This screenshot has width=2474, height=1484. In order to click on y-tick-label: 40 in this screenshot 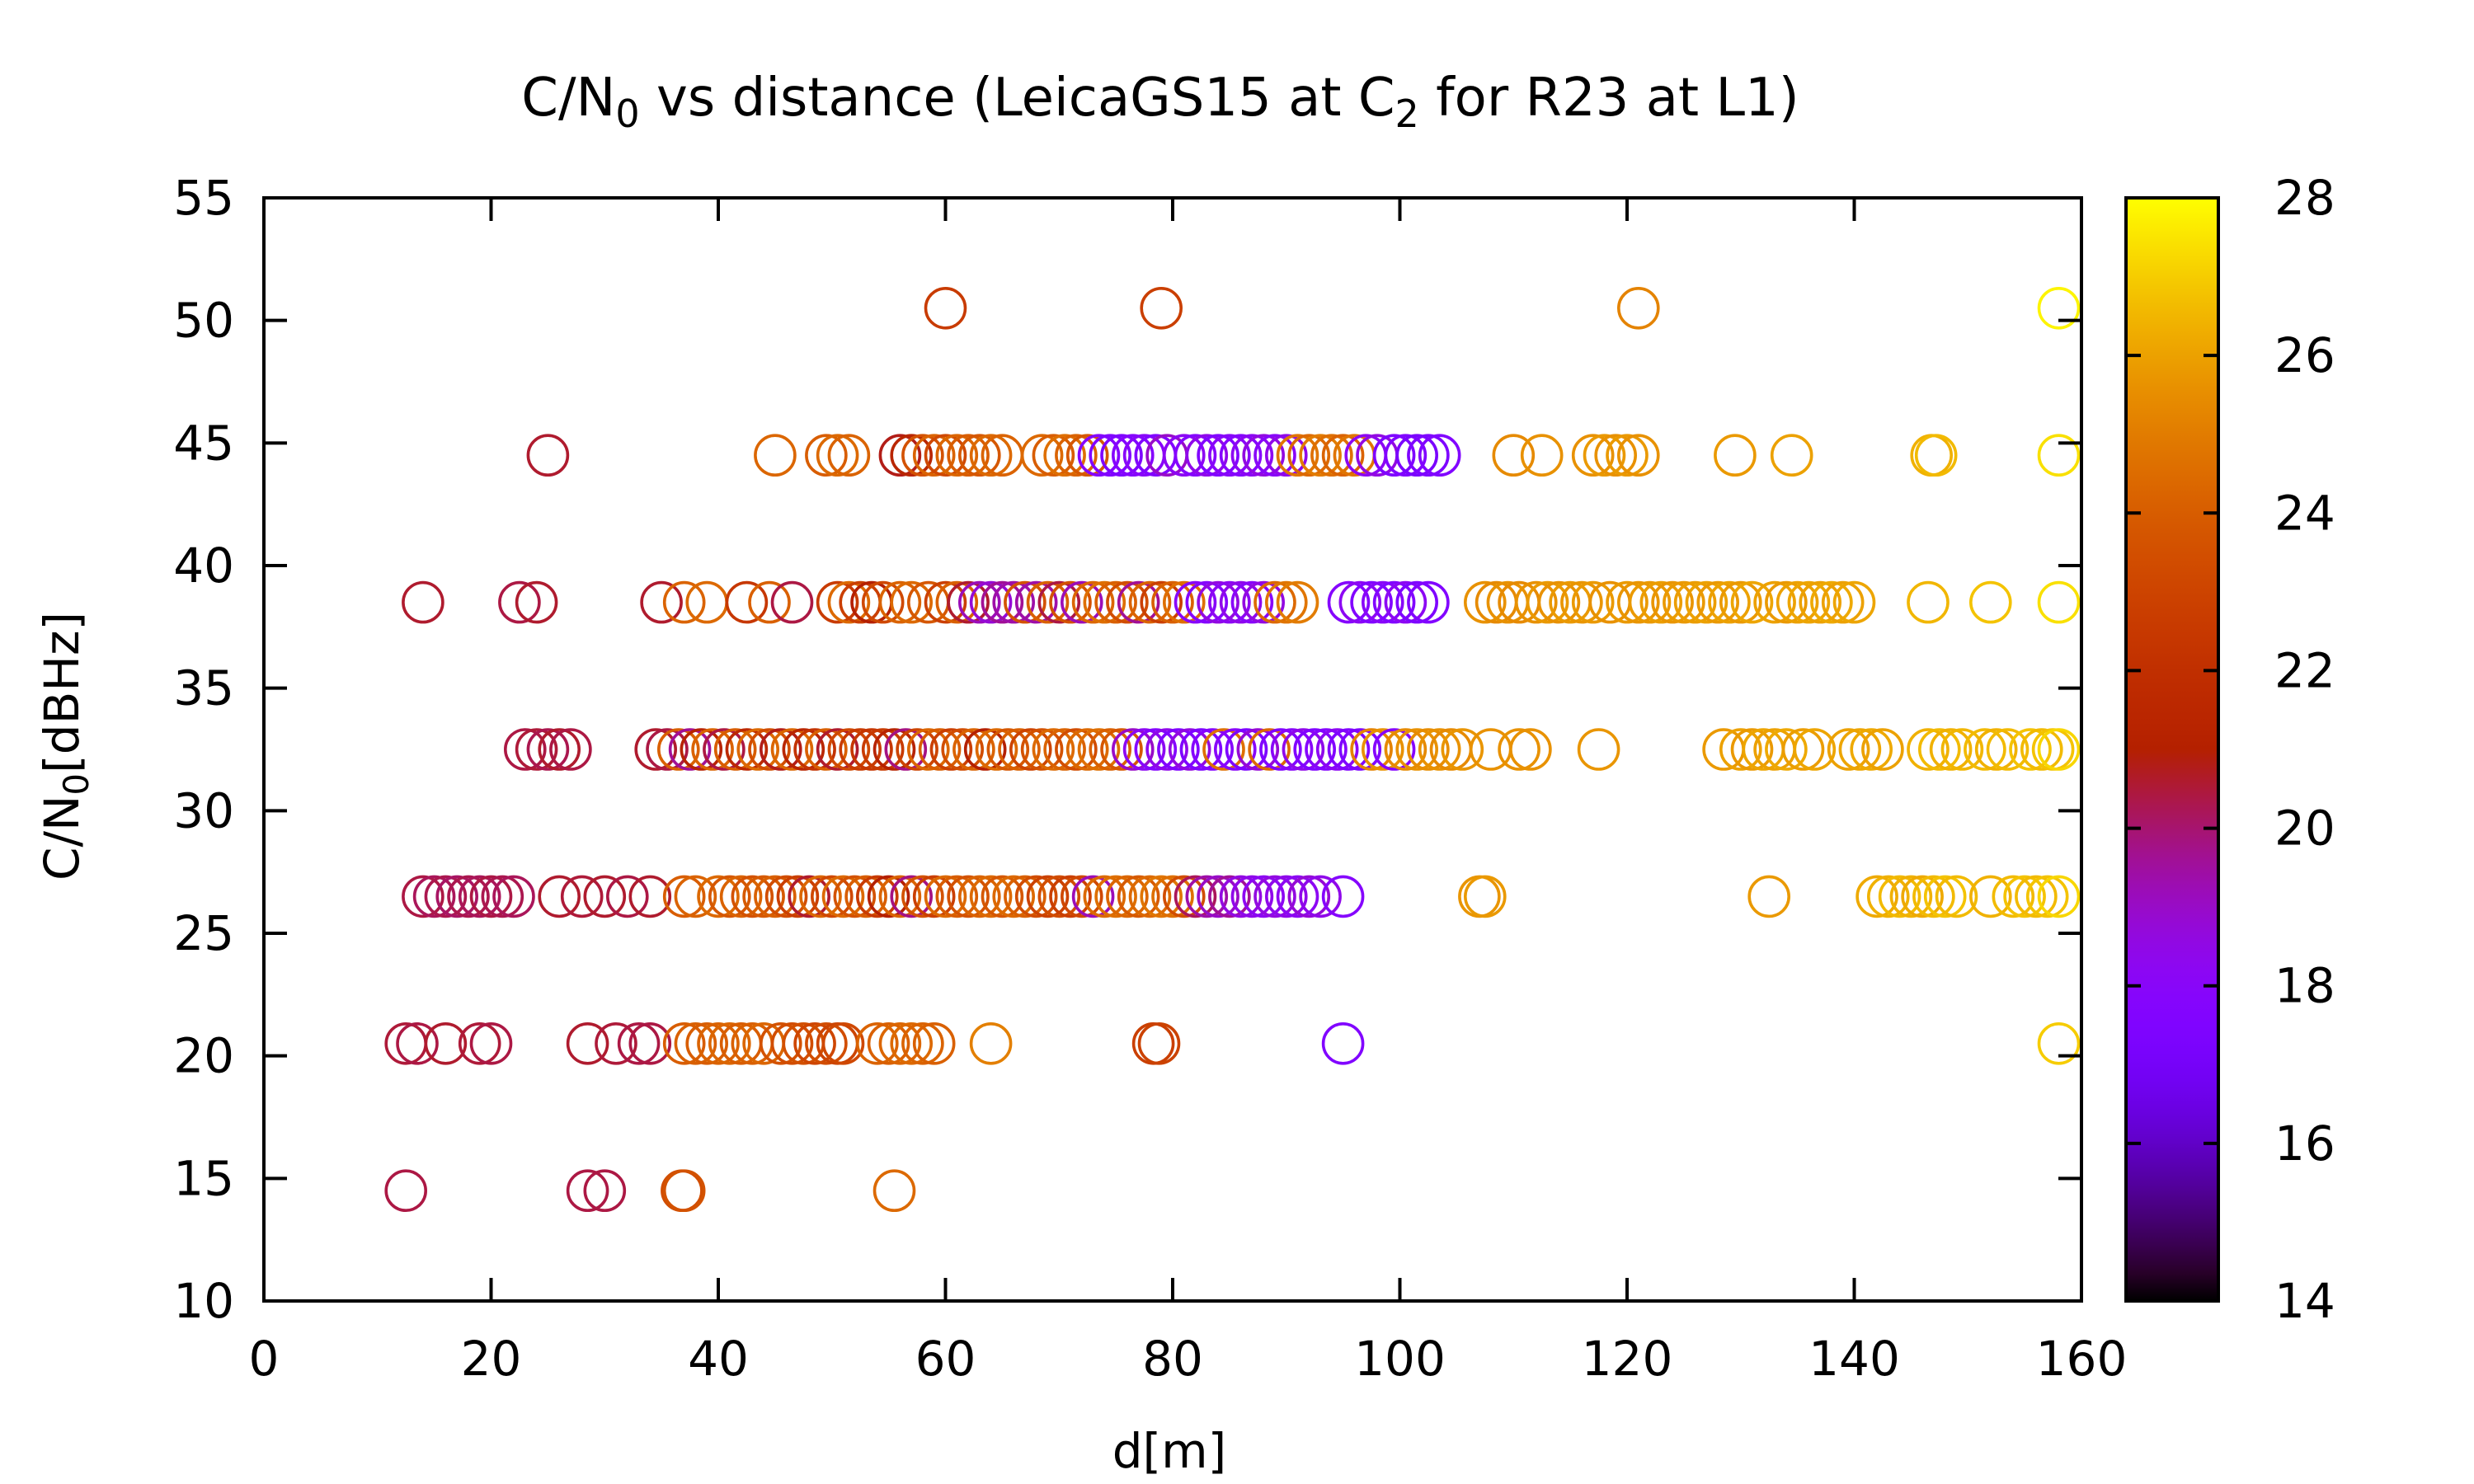, I will do `click(203, 566)`.